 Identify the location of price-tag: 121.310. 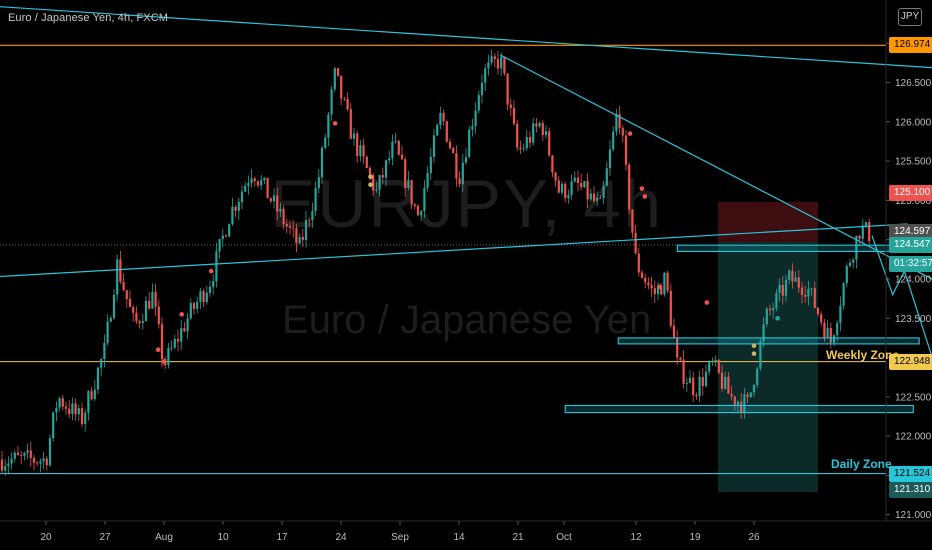
(910, 490).